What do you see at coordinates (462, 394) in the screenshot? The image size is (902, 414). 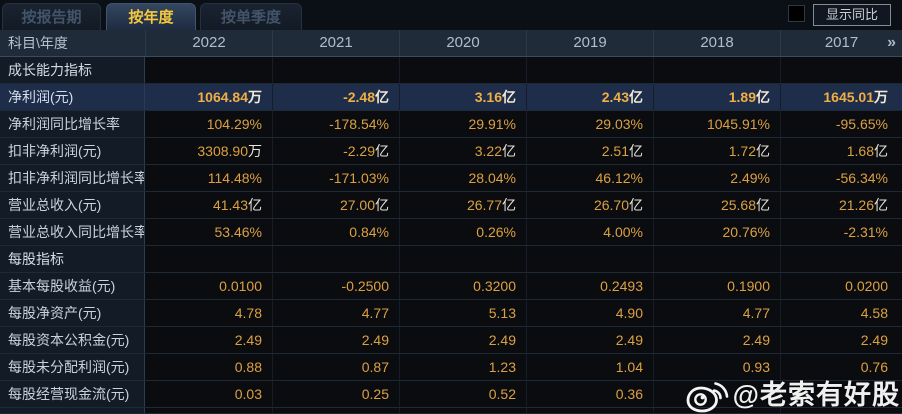 I see `value-cell: 0.52` at bounding box center [462, 394].